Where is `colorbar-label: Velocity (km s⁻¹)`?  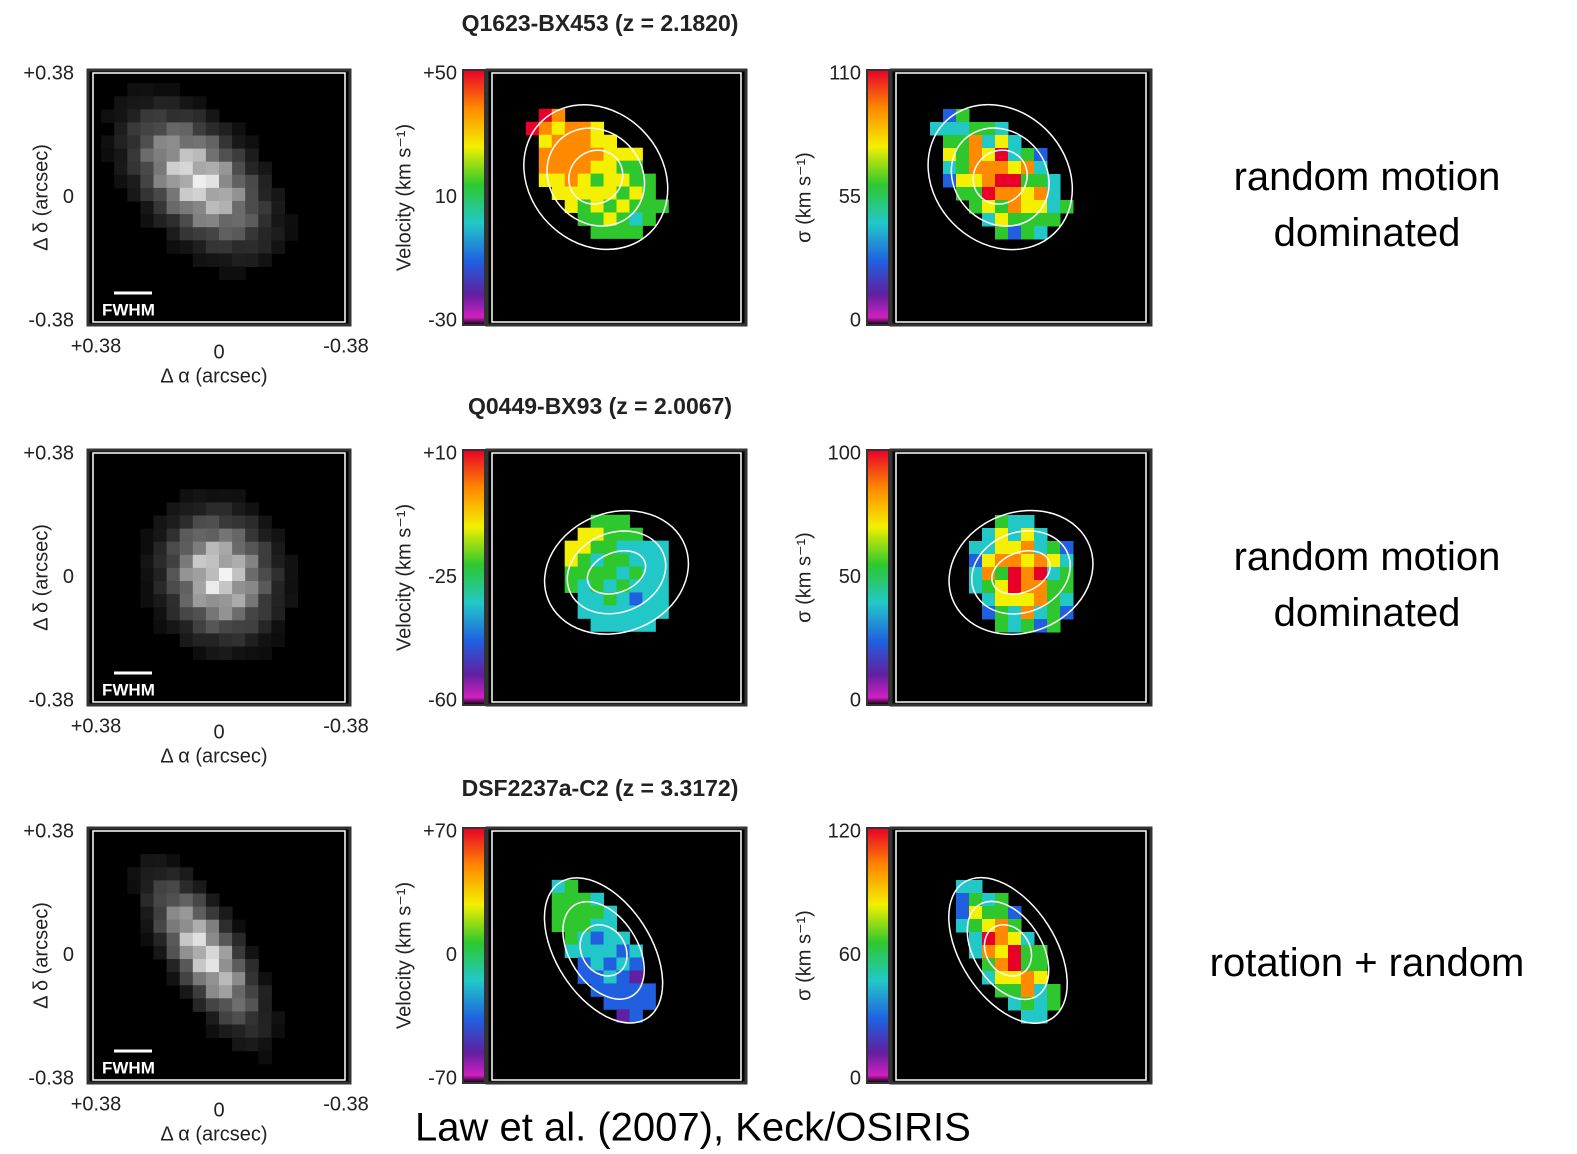 colorbar-label: Velocity (km s⁻¹) is located at coordinates (404, 197).